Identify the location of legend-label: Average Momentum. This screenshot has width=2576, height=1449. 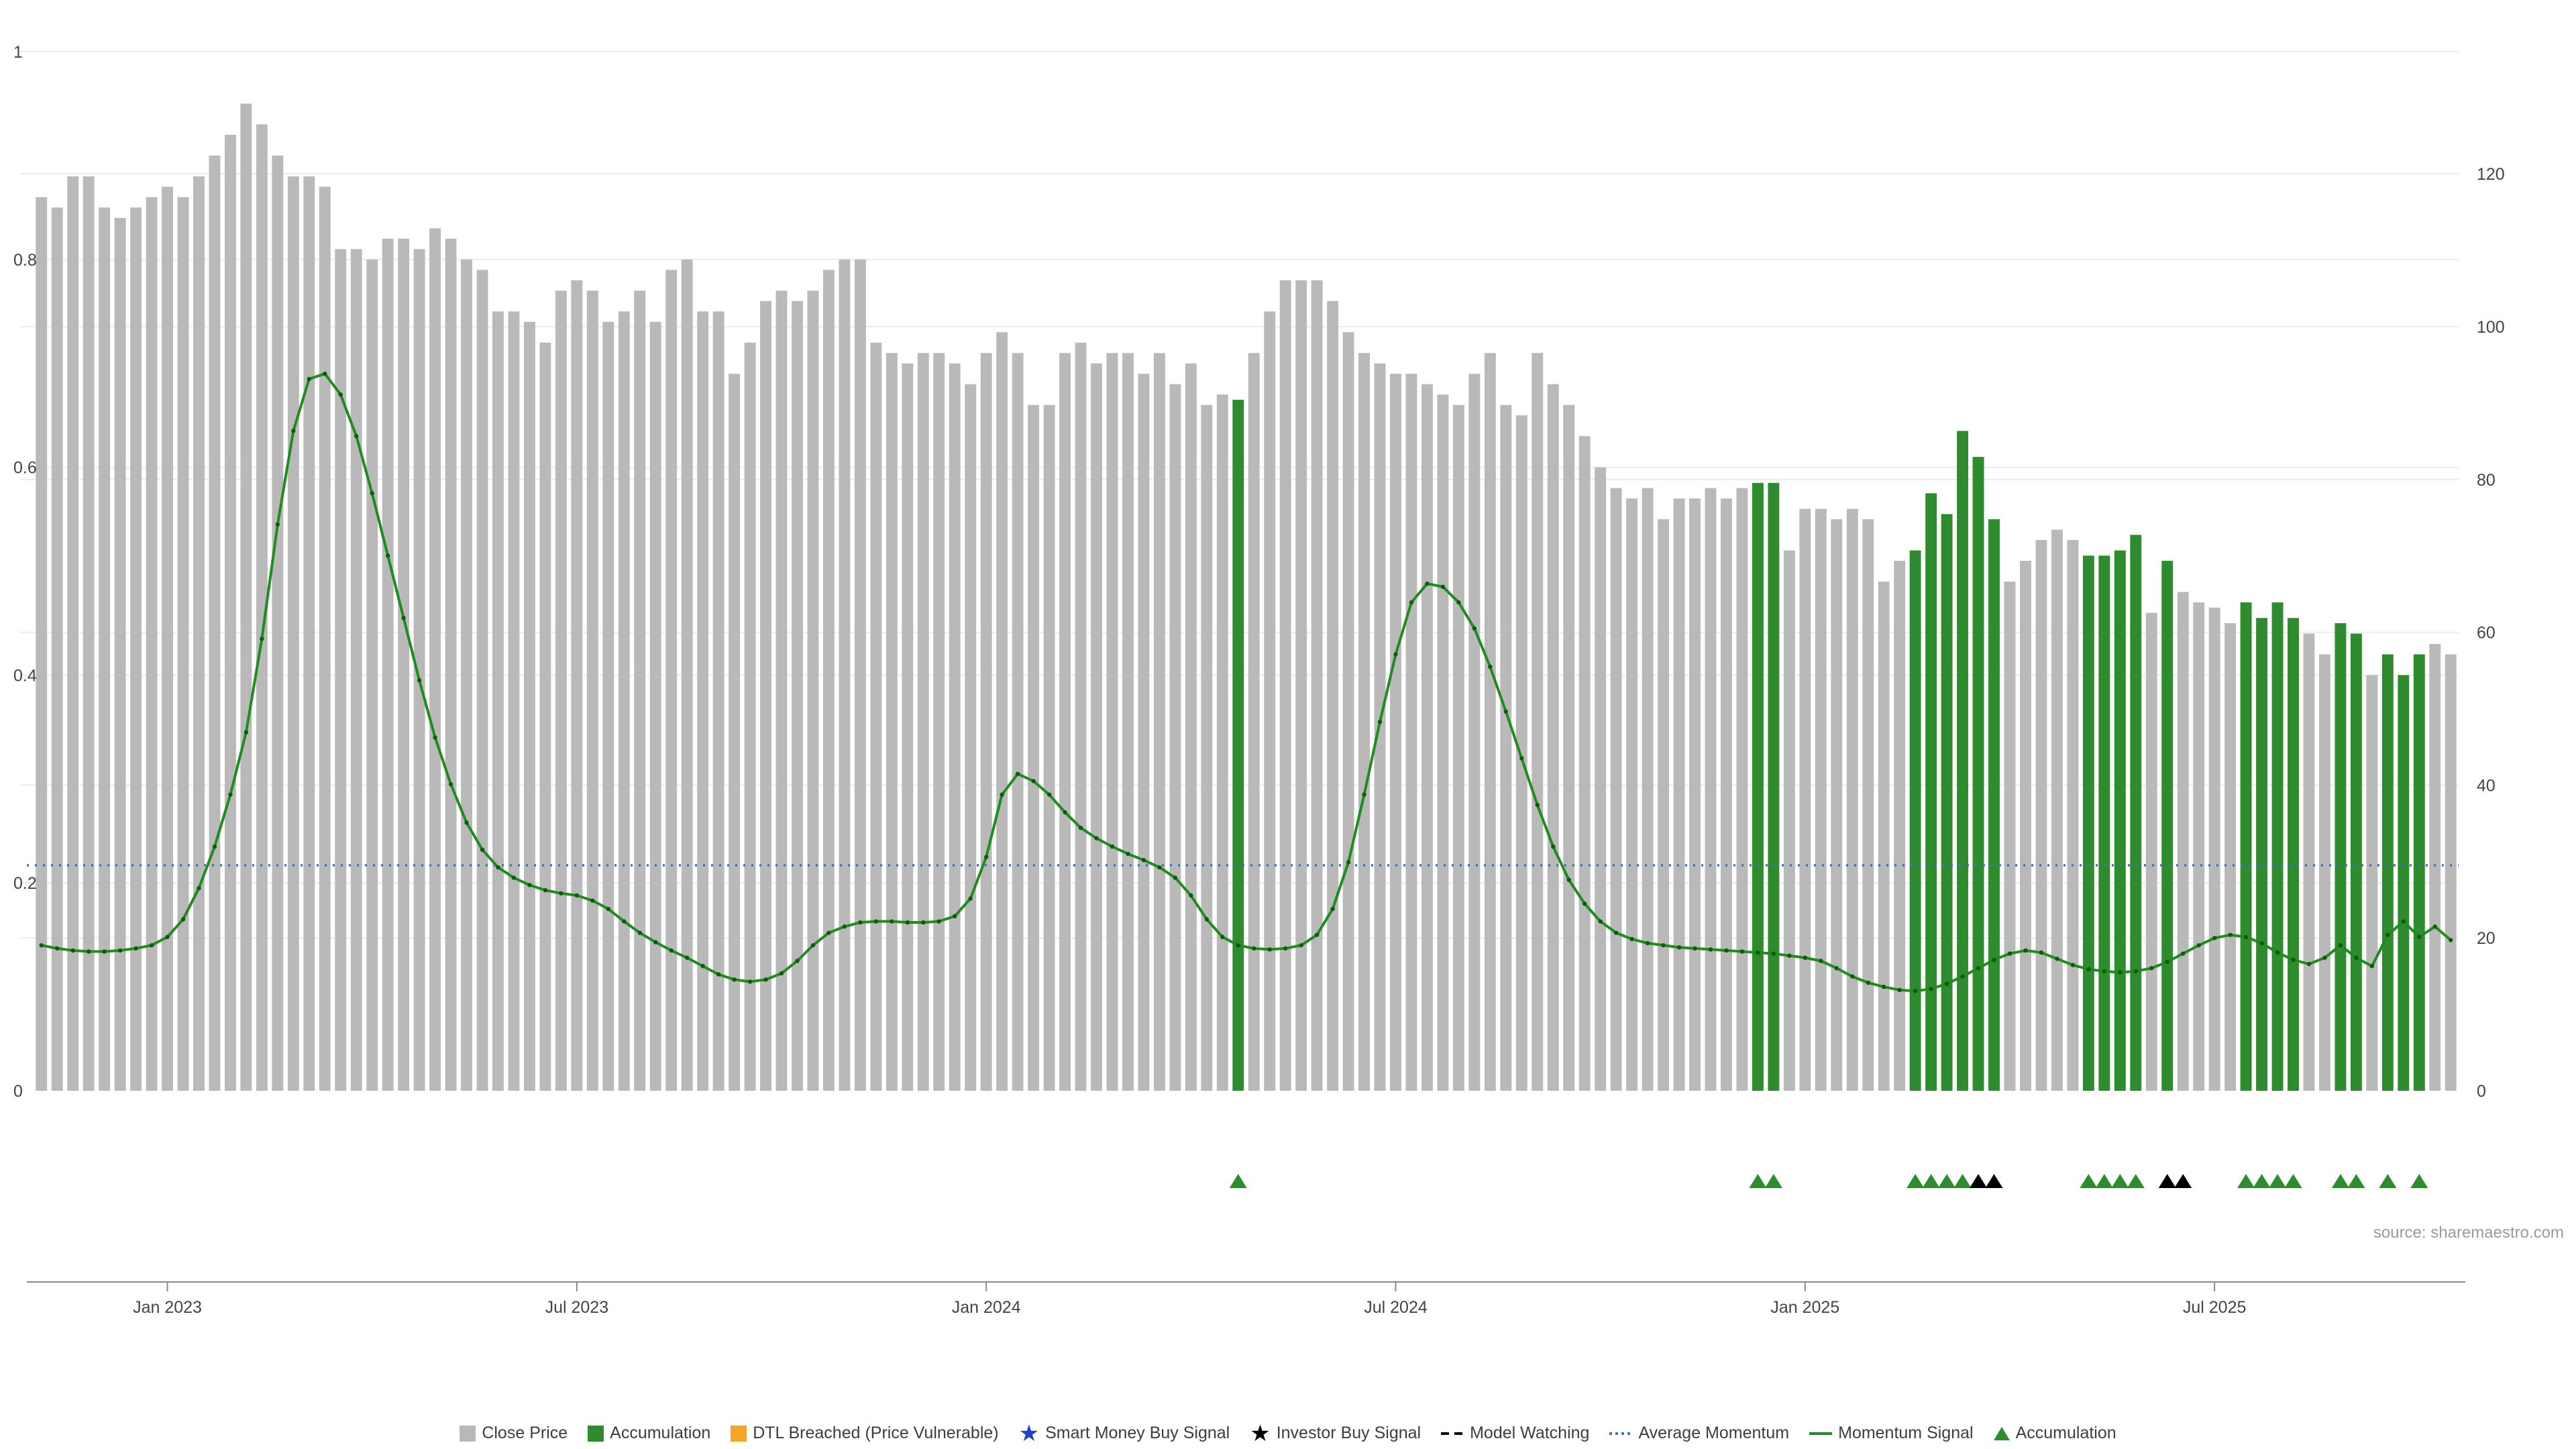
(1714, 1433).